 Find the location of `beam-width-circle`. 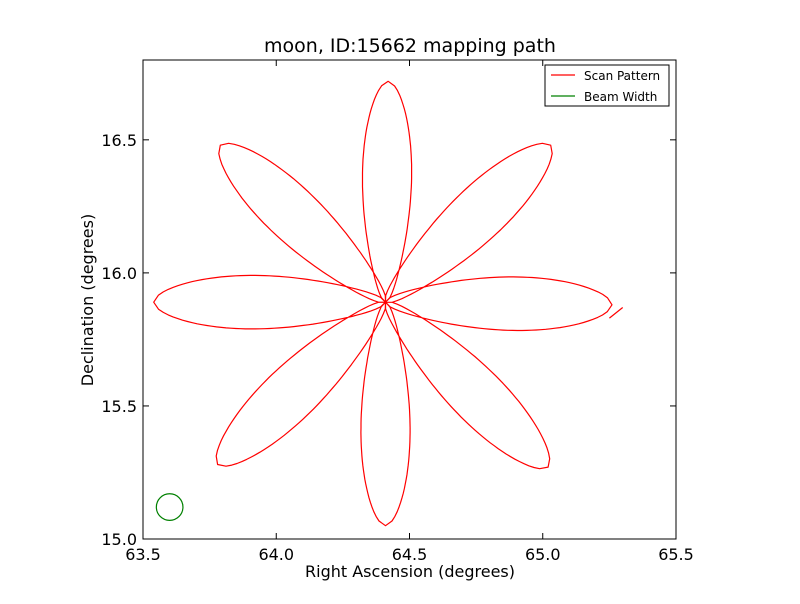

beam-width-circle is located at coordinates (169, 507).